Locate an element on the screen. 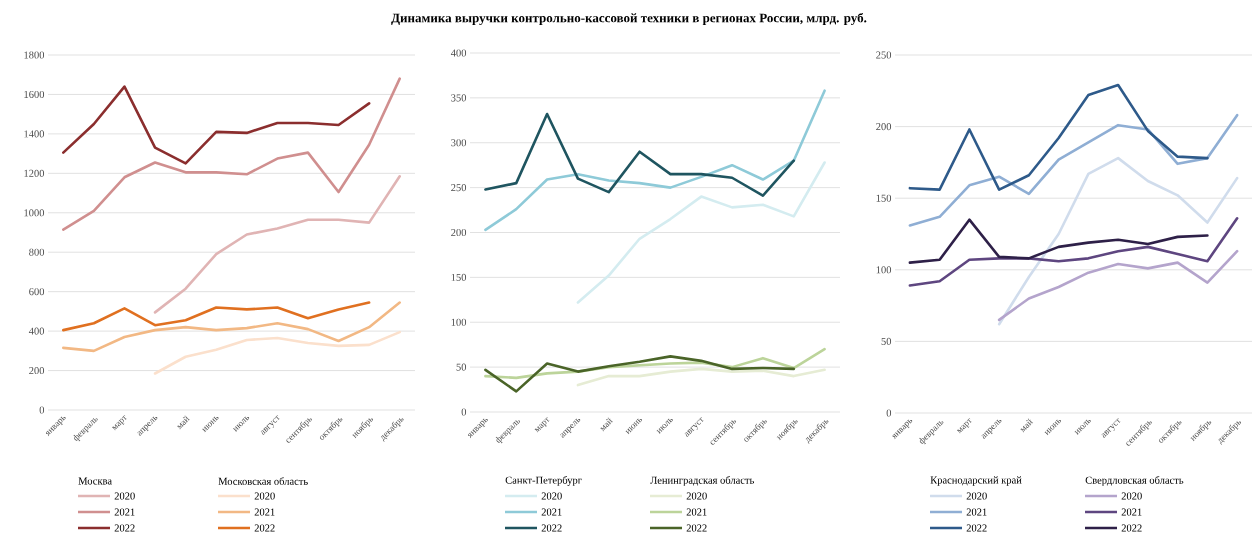 The image size is (1258, 536). y-tick-label: 600 is located at coordinates (37, 292).